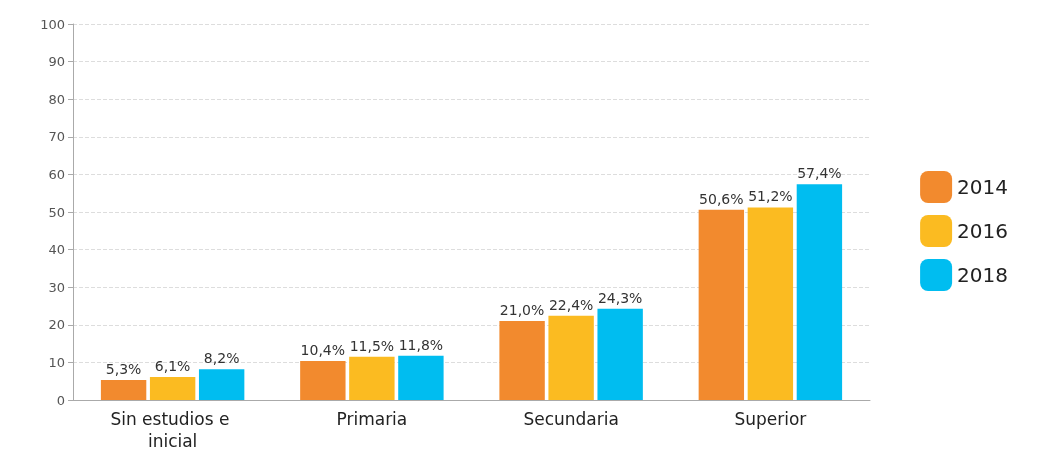 Image resolution: width=1038 pixels, height=462 pixels. What do you see at coordinates (983, 231) in the screenshot?
I see `legend-label: 2016` at bounding box center [983, 231].